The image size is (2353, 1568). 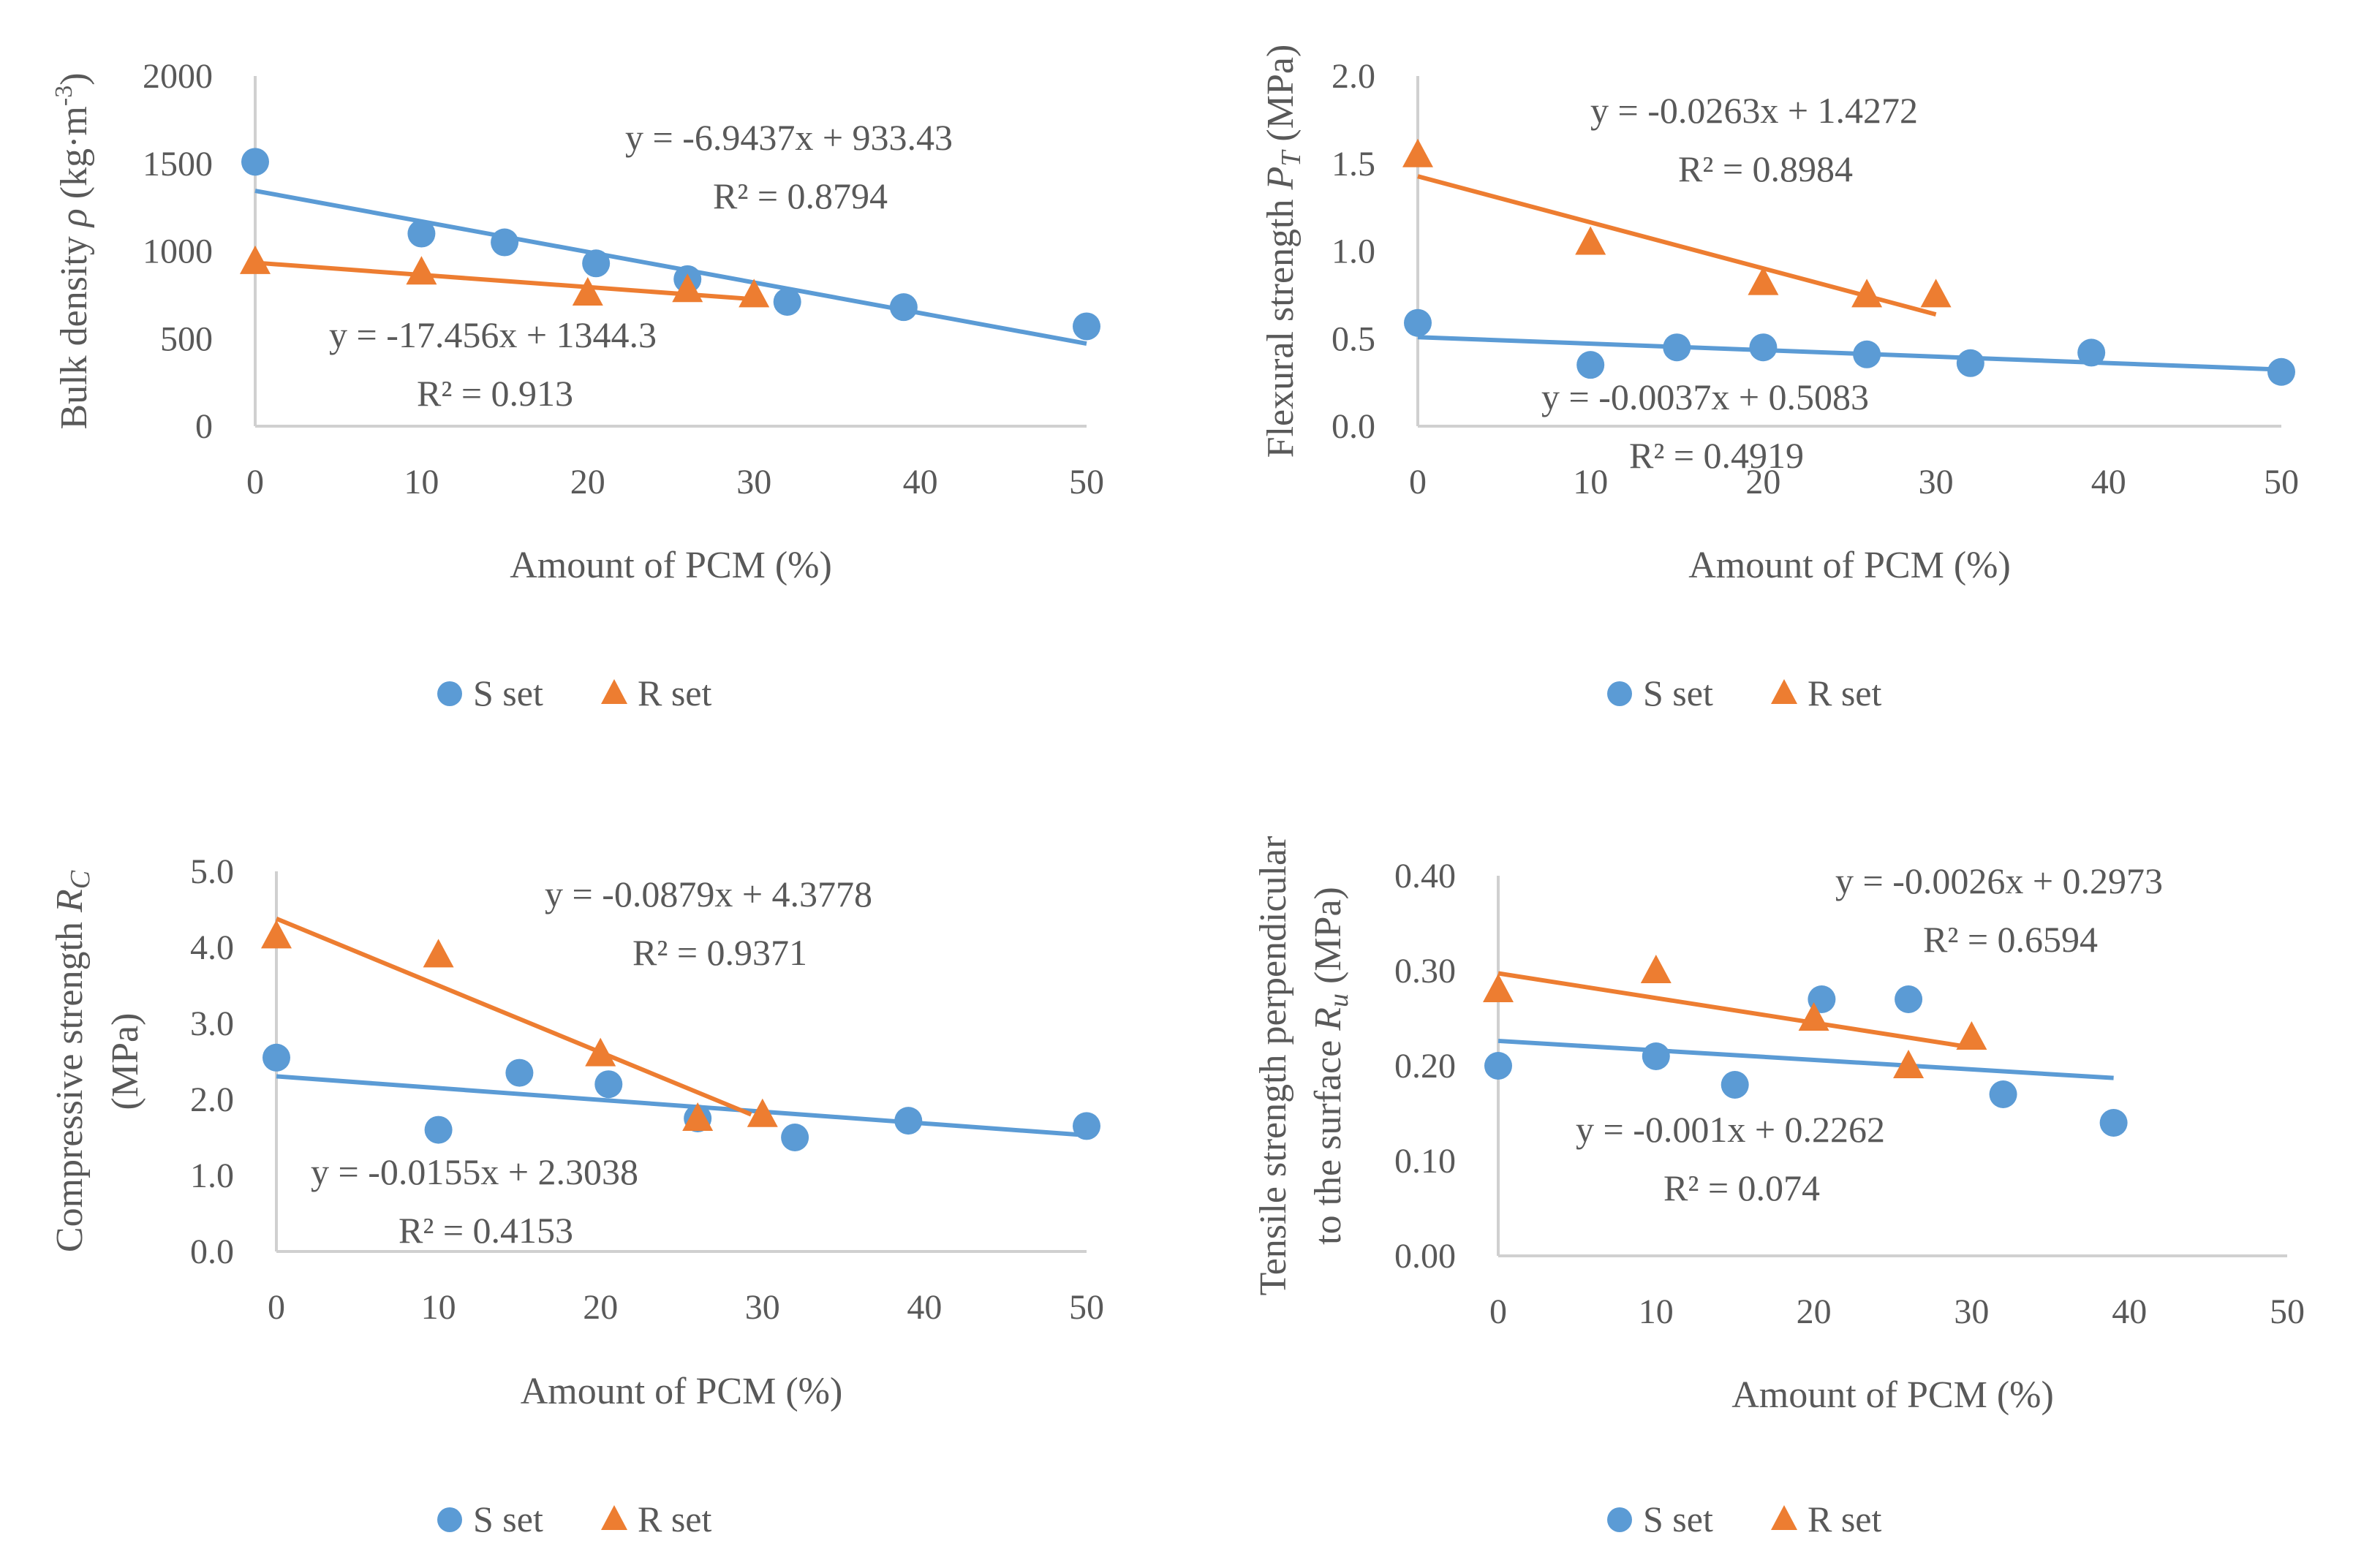 What do you see at coordinates (1353, 338) in the screenshot?
I see `y-tick-label: 0.5` at bounding box center [1353, 338].